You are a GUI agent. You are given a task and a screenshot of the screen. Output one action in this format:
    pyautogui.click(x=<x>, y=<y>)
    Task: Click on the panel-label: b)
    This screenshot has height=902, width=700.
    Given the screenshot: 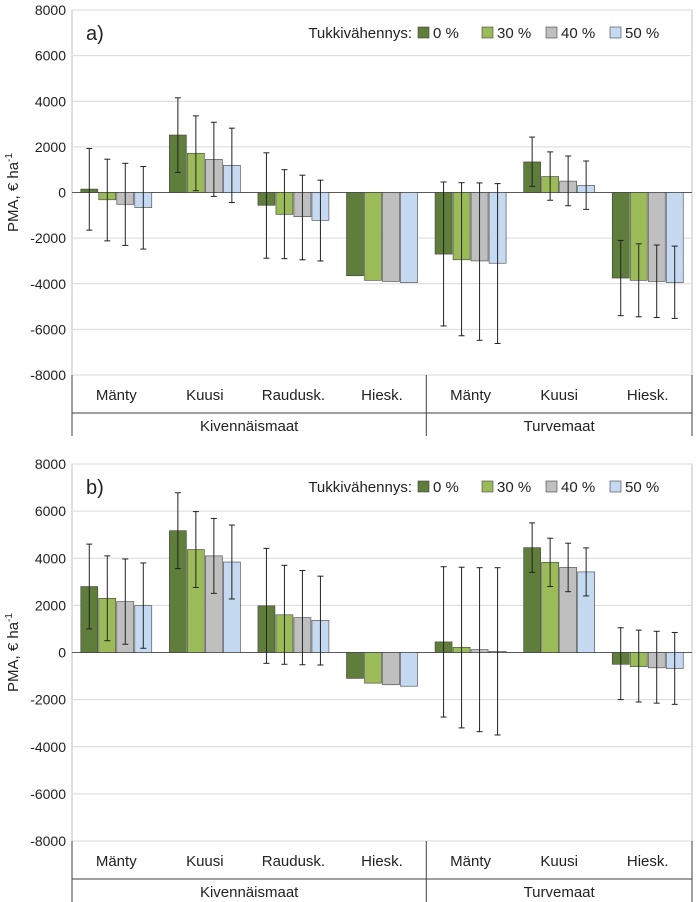 What is the action you would take?
    pyautogui.click(x=95, y=488)
    